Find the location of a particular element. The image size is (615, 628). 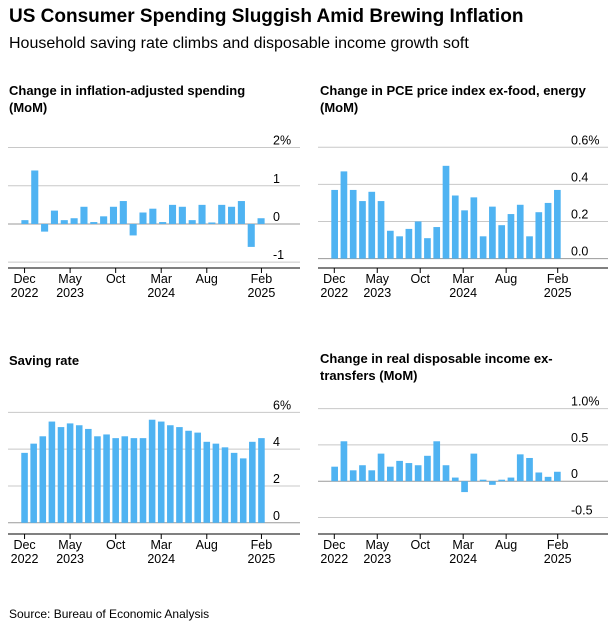

y-tick-label: 6% is located at coordinates (282, 405).